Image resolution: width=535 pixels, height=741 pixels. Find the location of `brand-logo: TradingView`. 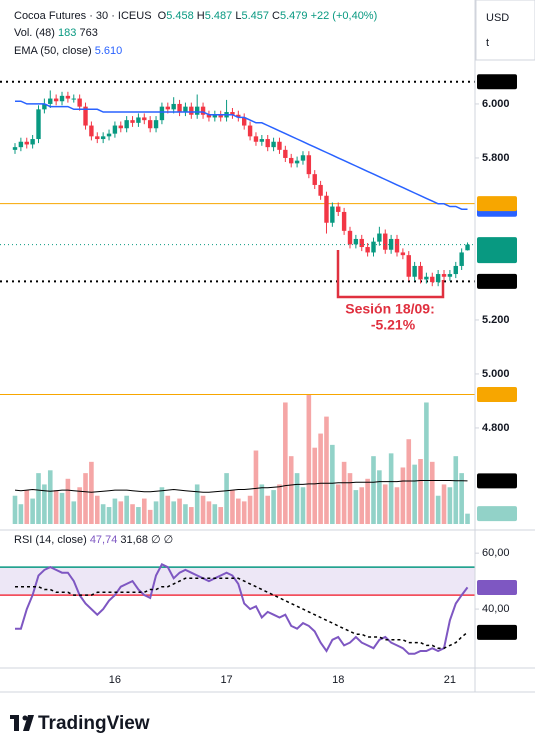

brand-logo: TradingView is located at coordinates (80, 723).